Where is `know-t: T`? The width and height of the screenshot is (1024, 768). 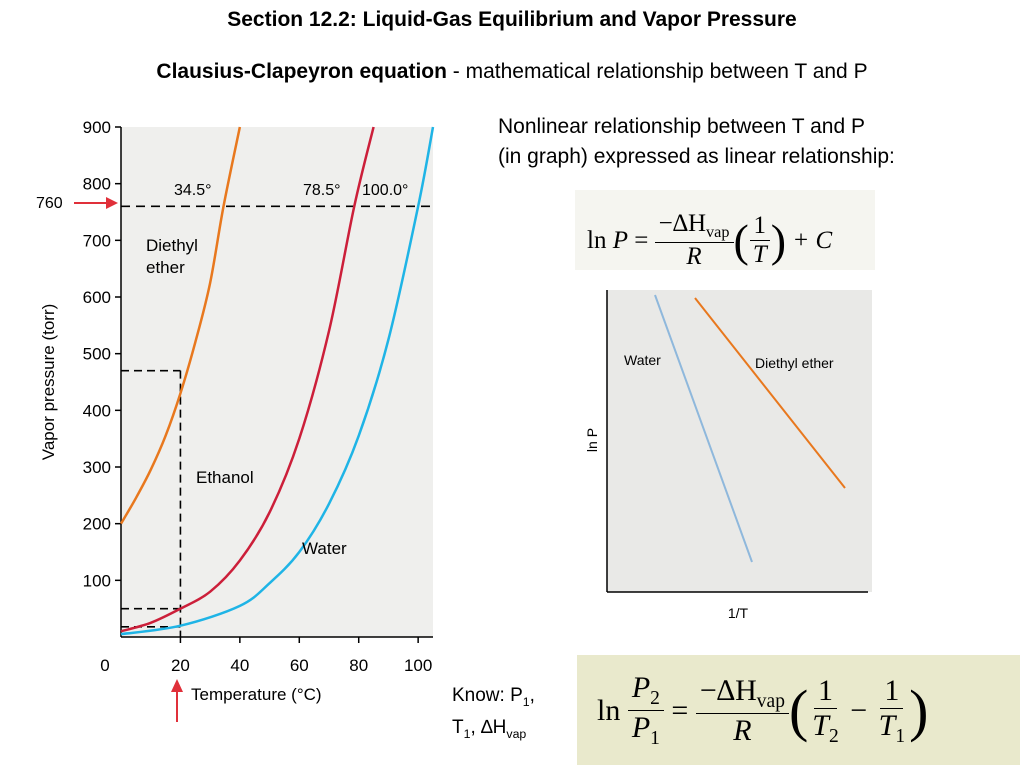
know-t: T is located at coordinates (458, 727).